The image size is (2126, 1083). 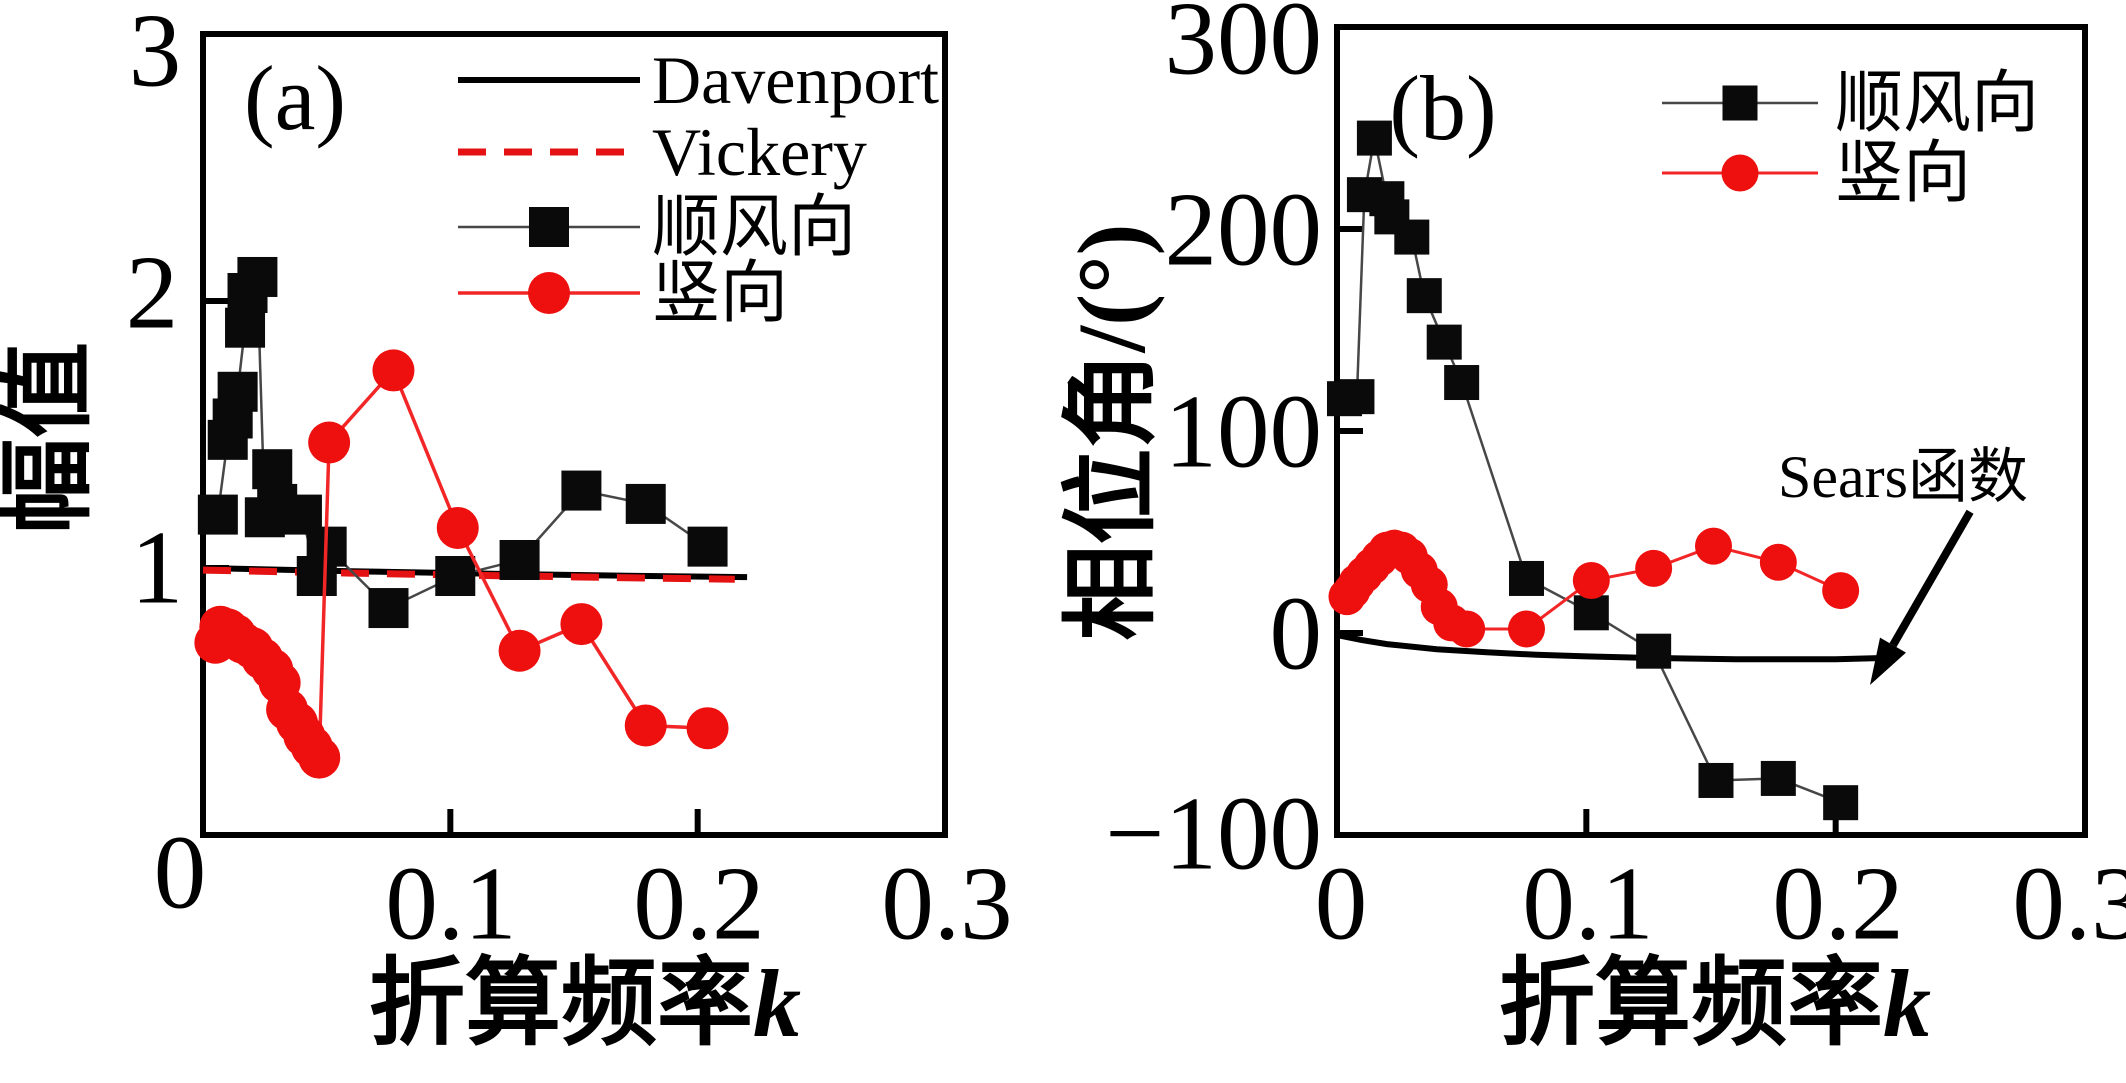 I want to click on sears-annotation-text: Sears函数, so click(x=1903, y=477).